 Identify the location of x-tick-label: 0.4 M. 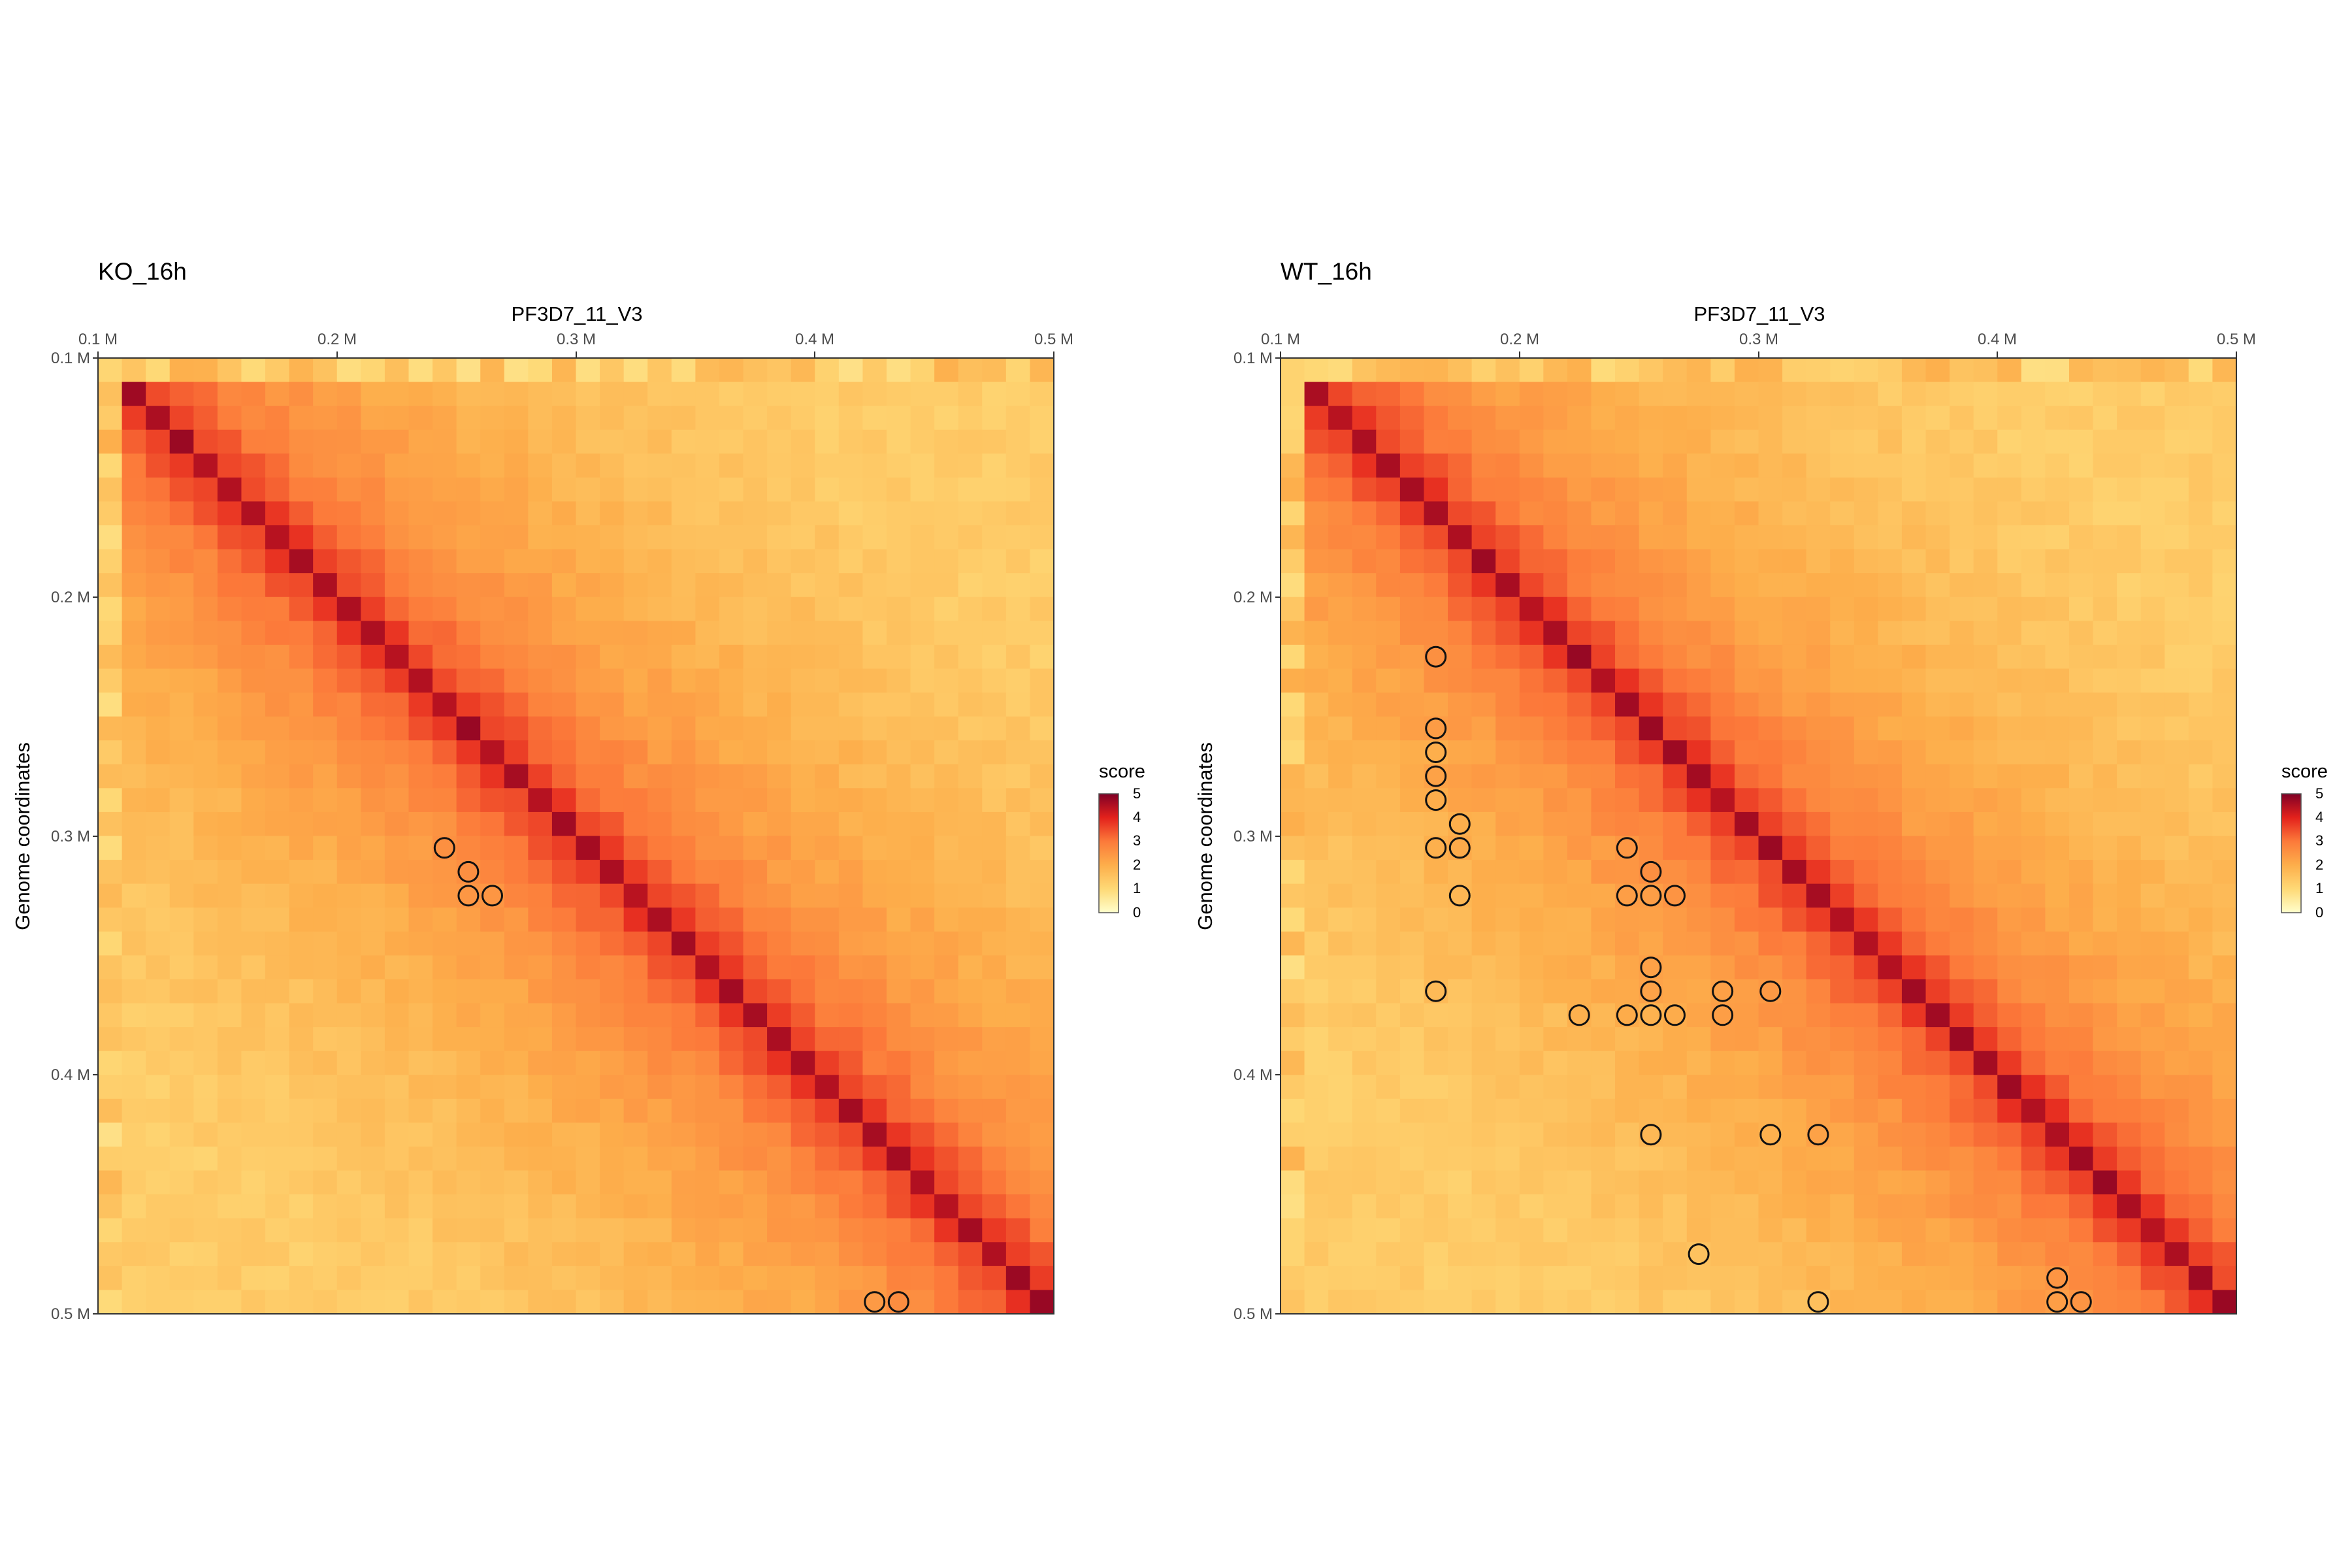
(814, 339).